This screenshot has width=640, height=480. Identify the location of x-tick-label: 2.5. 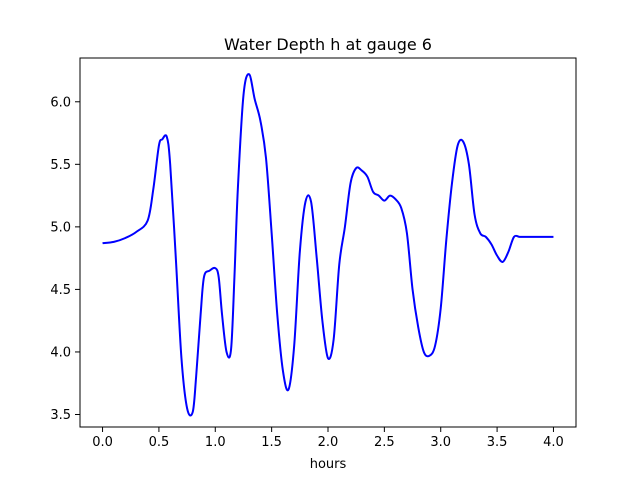
(384, 442).